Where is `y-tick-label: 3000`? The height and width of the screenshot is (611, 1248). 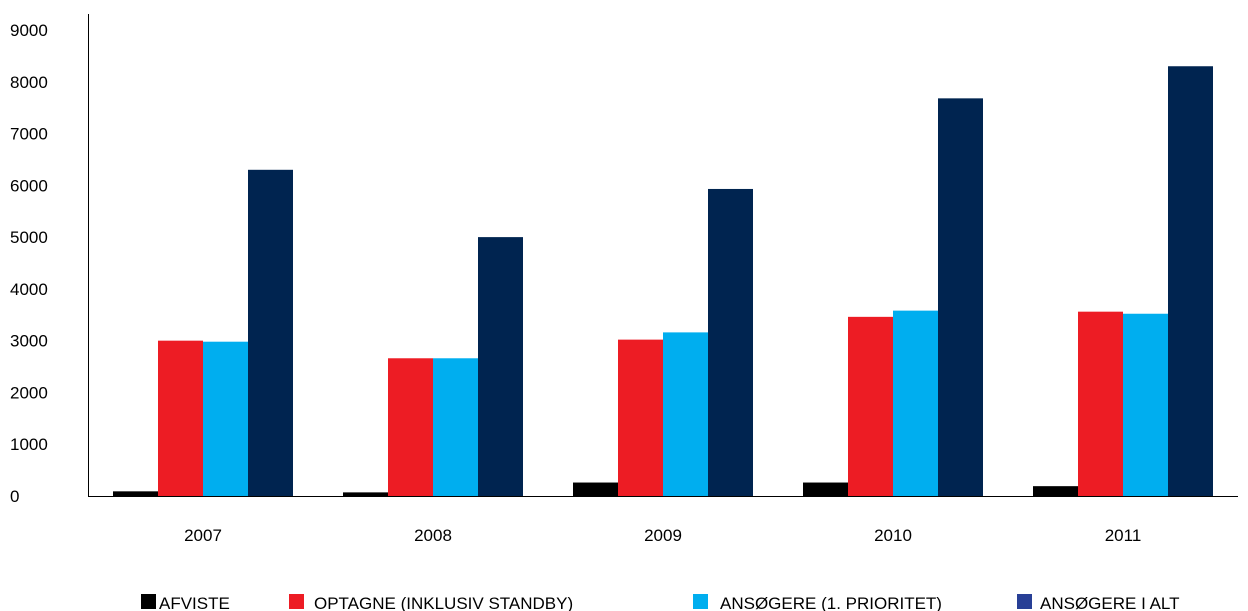 y-tick-label: 3000 is located at coordinates (29, 341).